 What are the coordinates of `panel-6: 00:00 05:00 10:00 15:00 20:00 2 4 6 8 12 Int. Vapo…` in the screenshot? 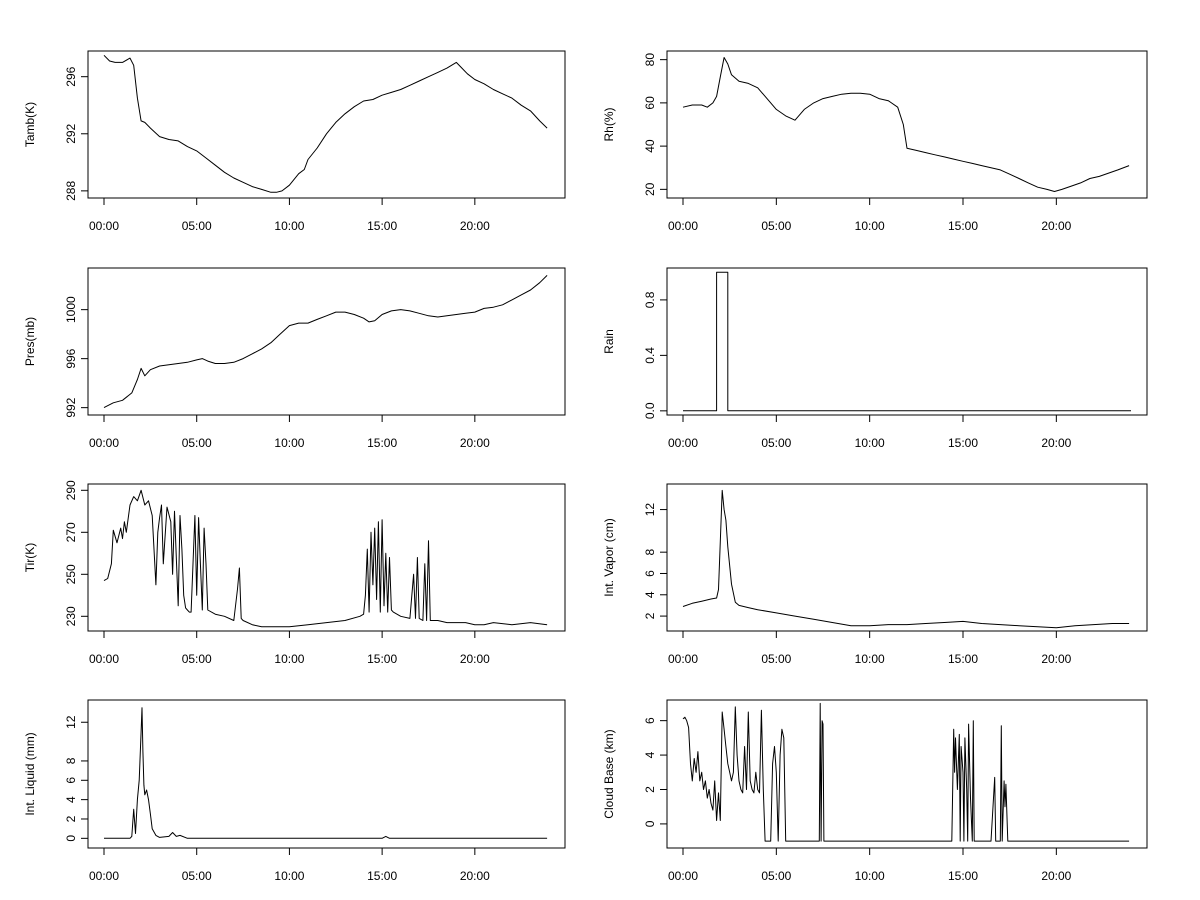 It's located at (875, 574).